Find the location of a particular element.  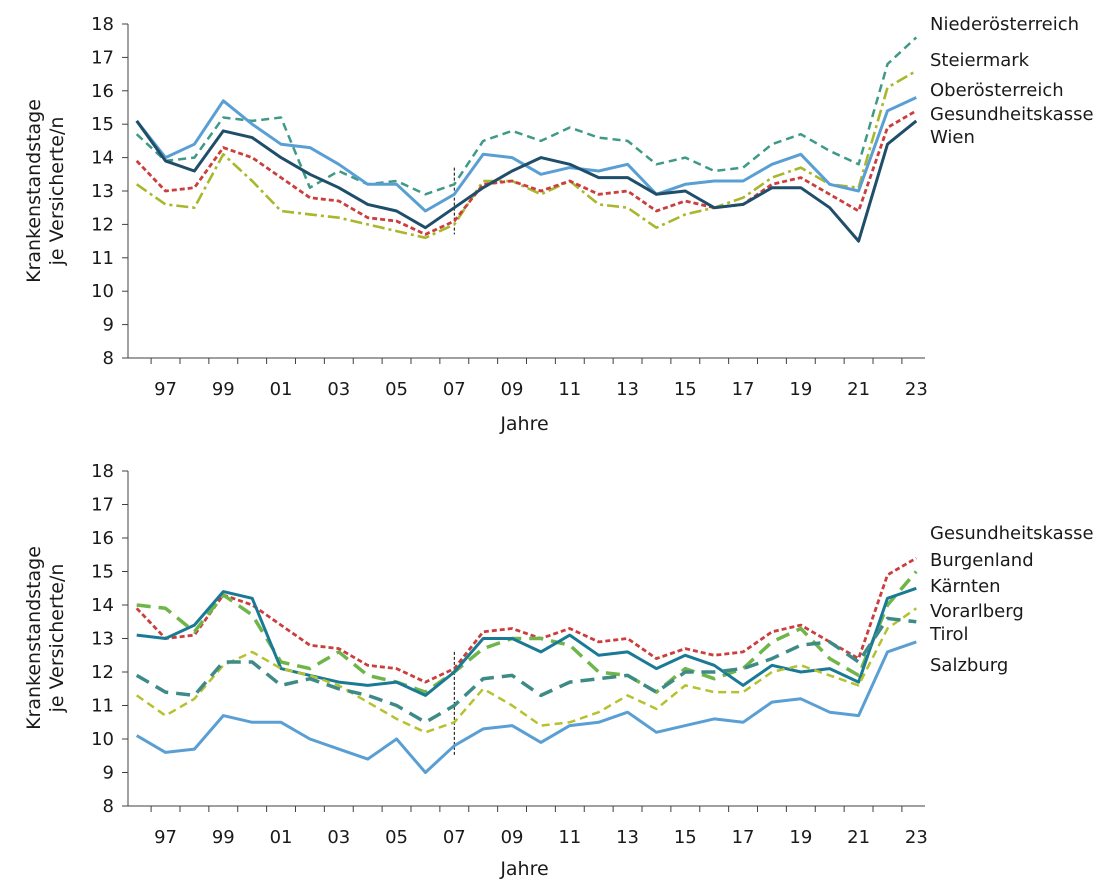

legend-label-kaernten: Kärnten is located at coordinates (965, 586).